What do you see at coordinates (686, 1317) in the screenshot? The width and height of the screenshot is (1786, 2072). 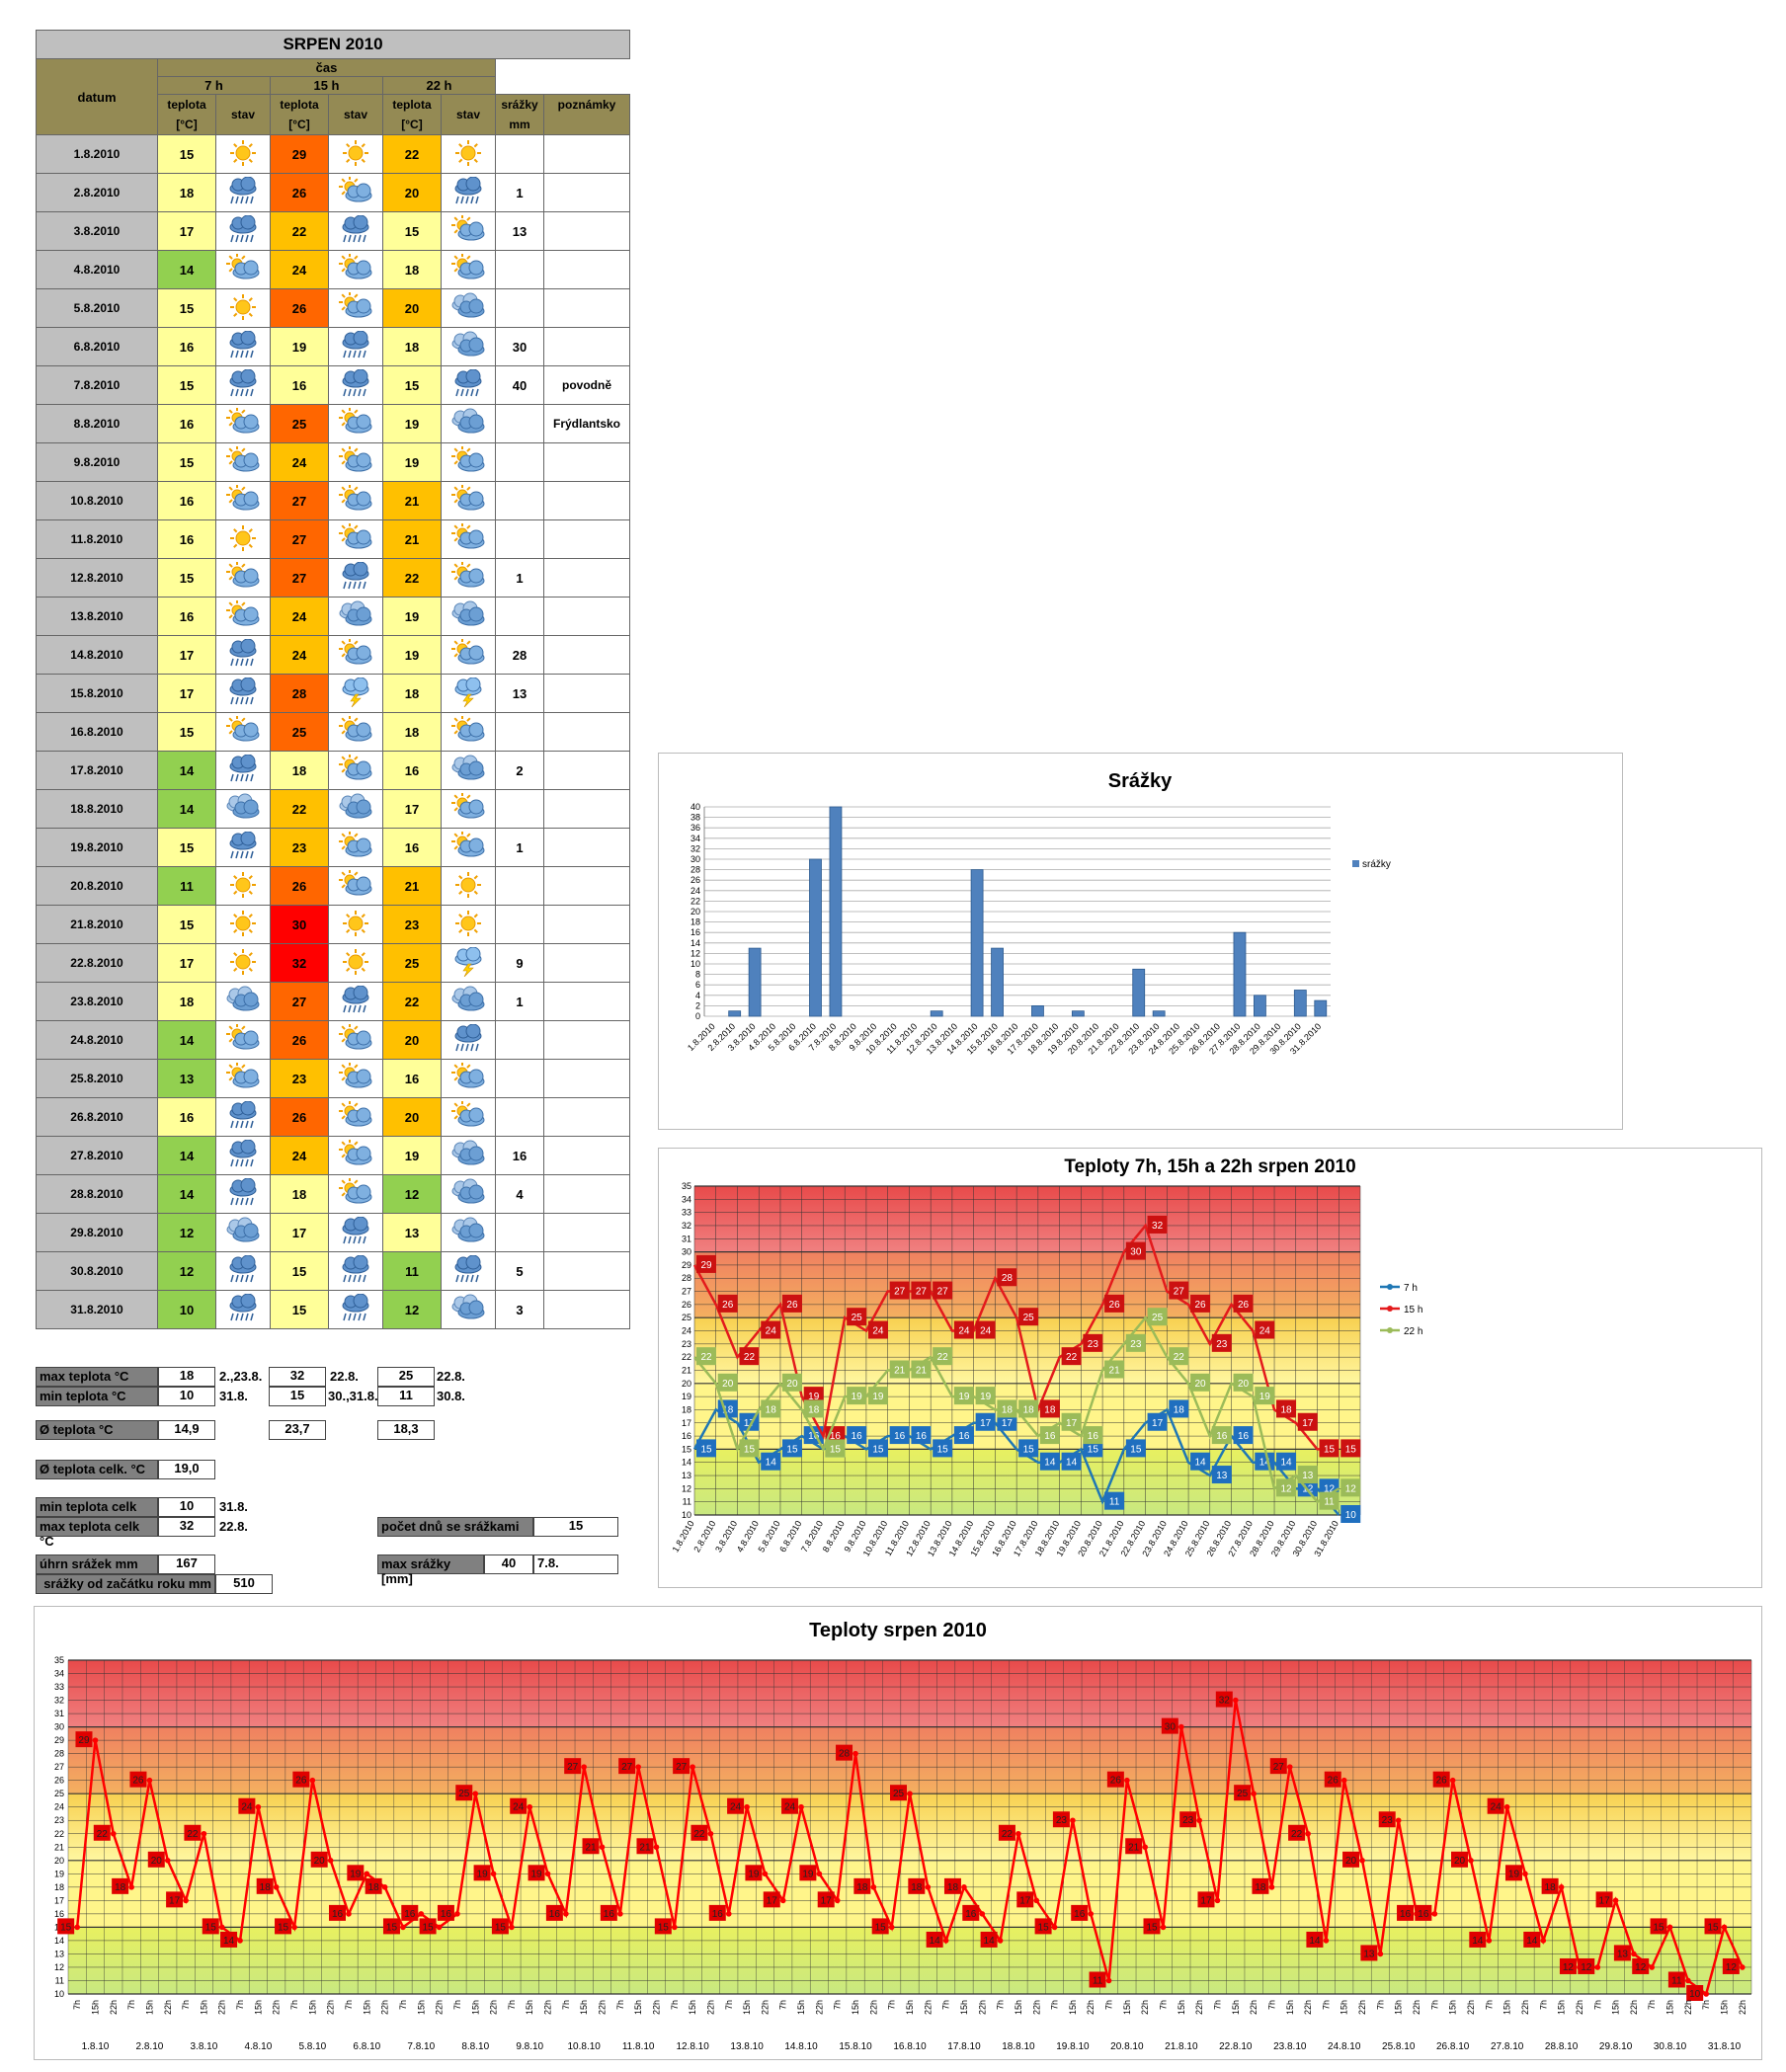 I see `y-tick-label: 25` at bounding box center [686, 1317].